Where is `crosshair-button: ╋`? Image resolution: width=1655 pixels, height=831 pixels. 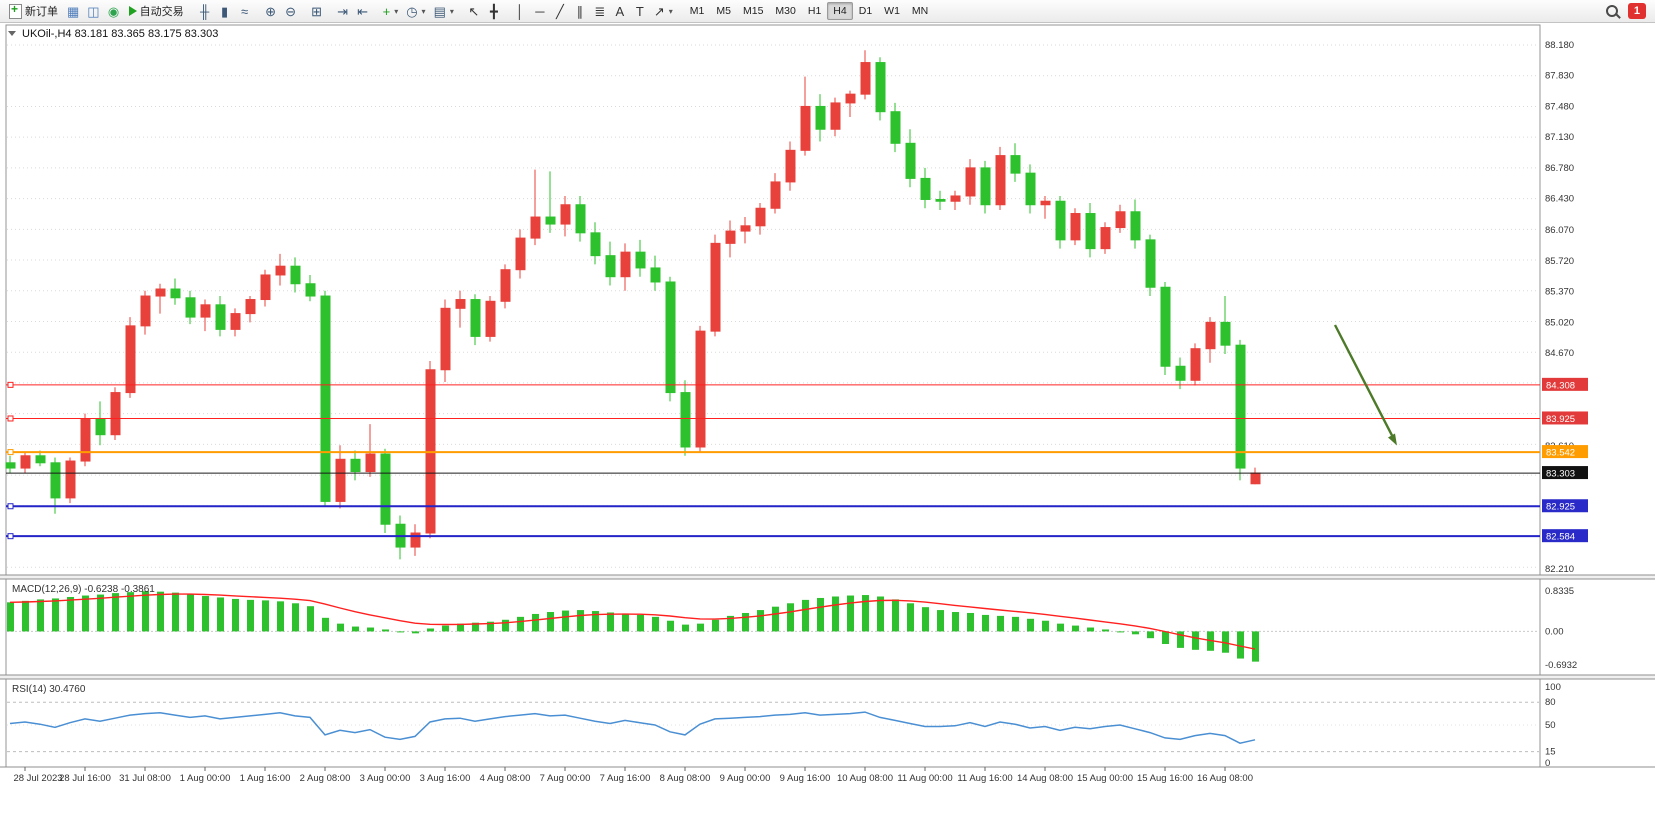 crosshair-button: ╋ is located at coordinates (494, 11).